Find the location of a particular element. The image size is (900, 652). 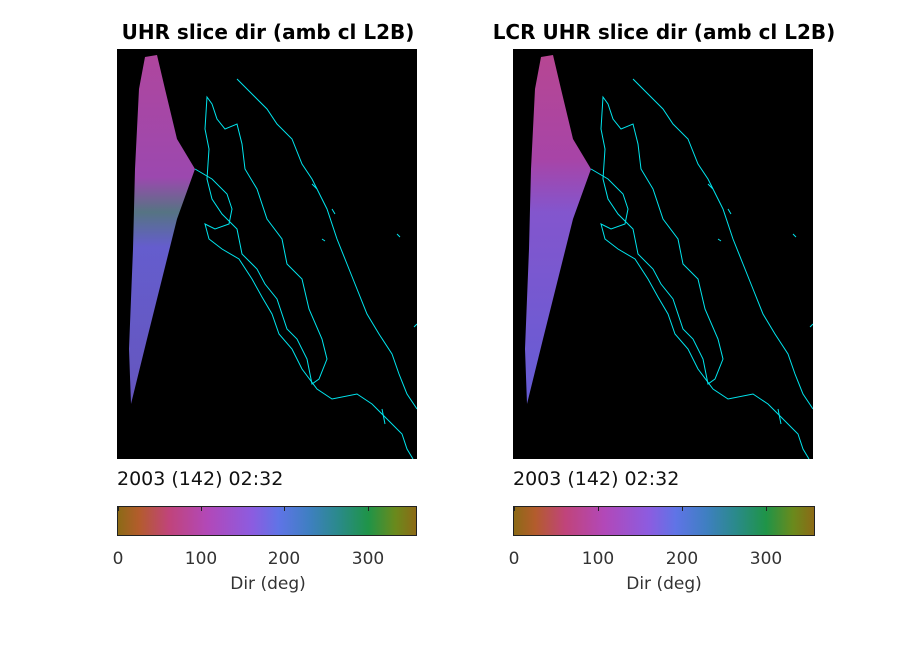

panel-title: LCR UHR slice dir (amb cl L2B) is located at coordinates (664, 32).